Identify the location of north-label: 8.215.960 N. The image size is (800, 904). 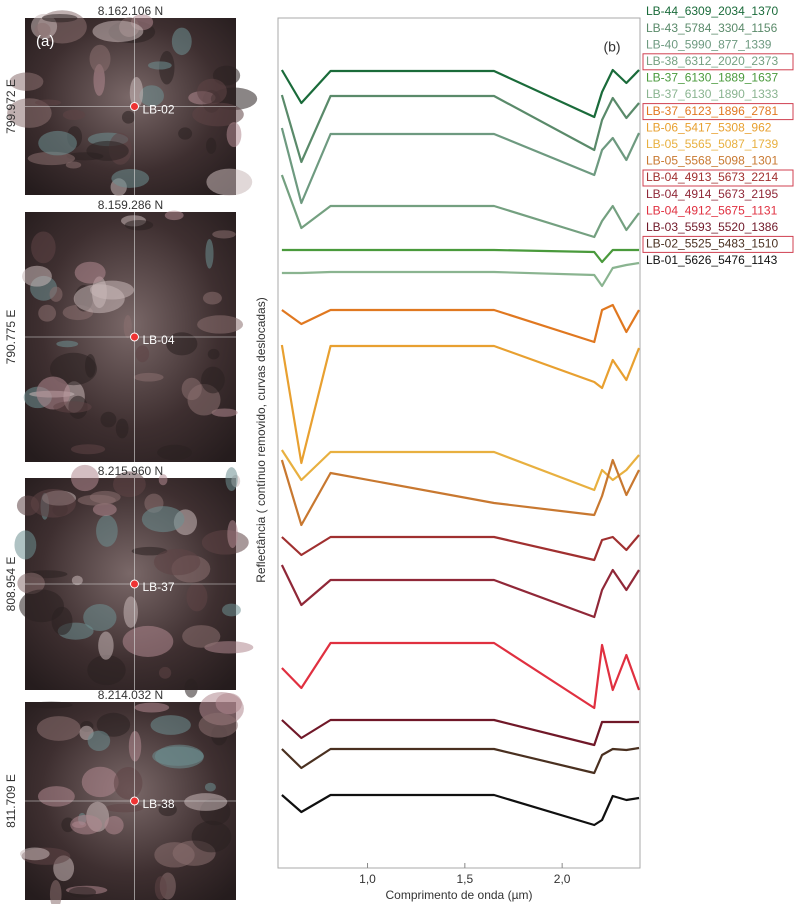
(130, 471).